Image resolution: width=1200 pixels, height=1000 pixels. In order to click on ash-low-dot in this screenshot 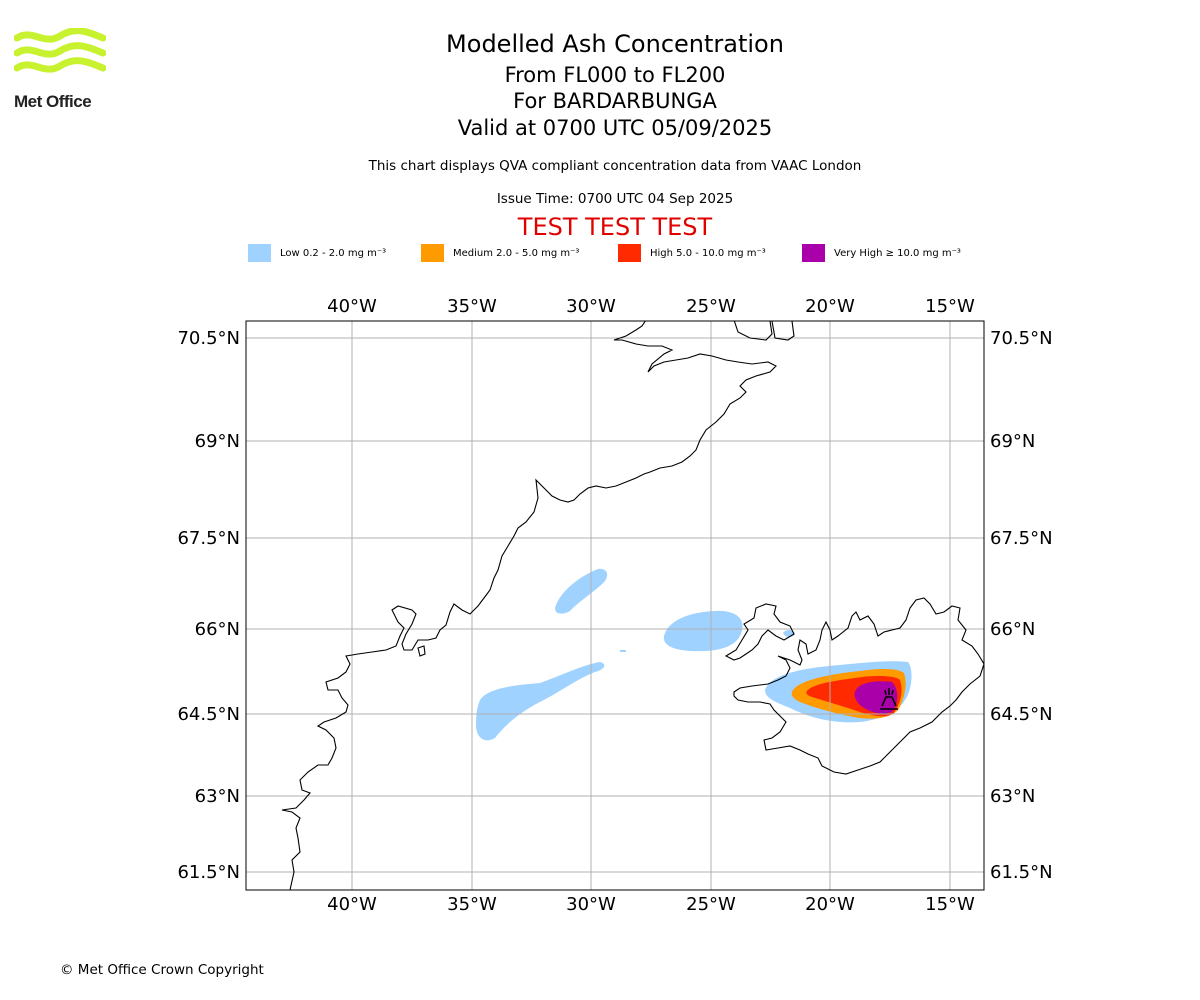, I will do `click(623, 651)`.